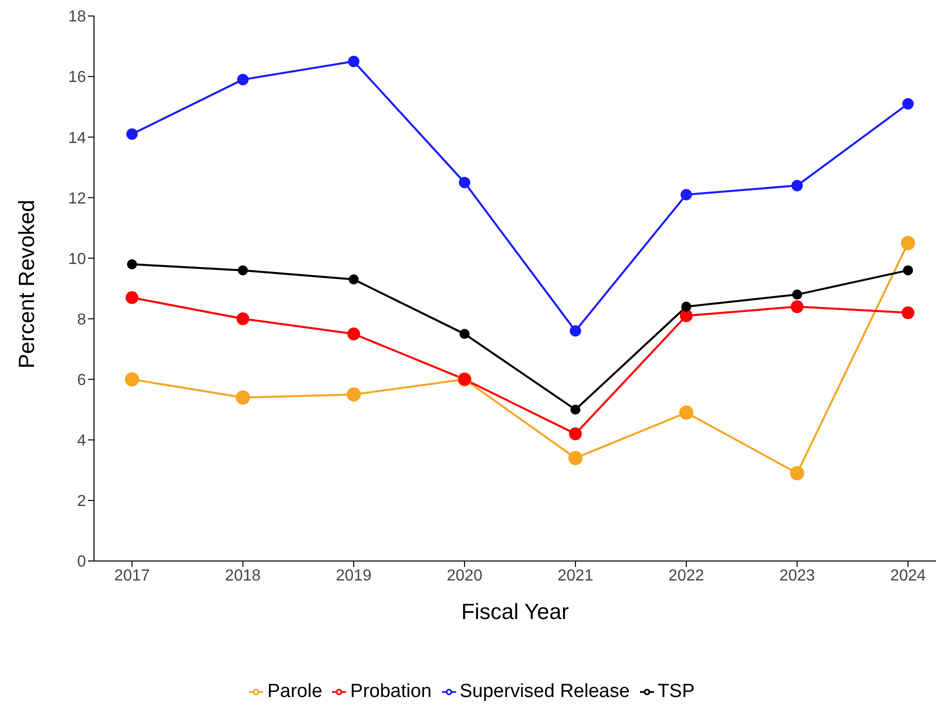  What do you see at coordinates (77, 199) in the screenshot?
I see `y-tick-label: 12` at bounding box center [77, 199].